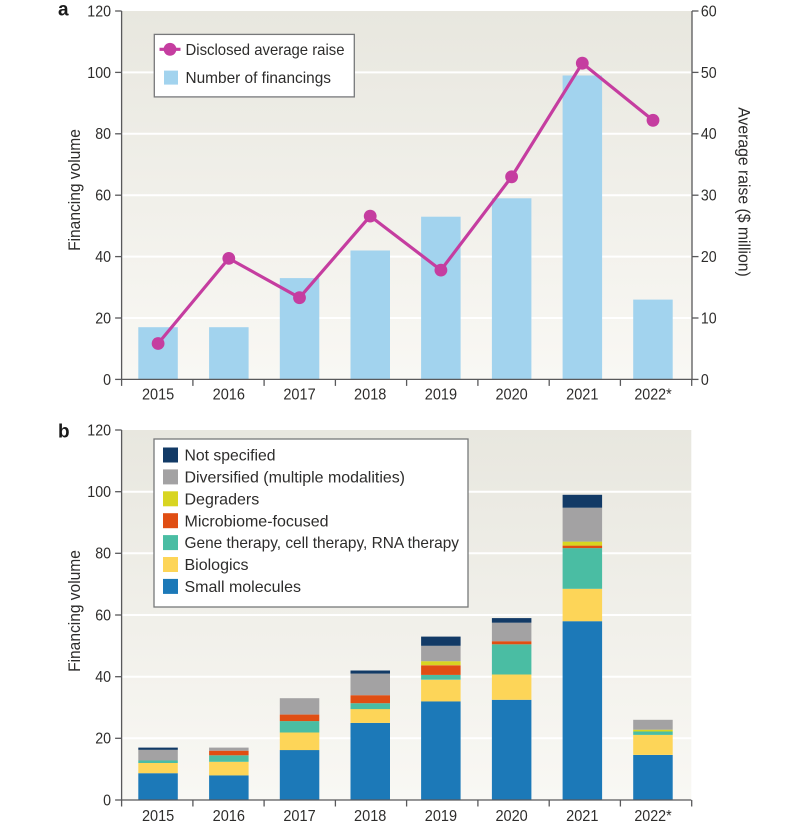 The height and width of the screenshot is (827, 800). I want to click on svg-text: 30, so click(709, 196).